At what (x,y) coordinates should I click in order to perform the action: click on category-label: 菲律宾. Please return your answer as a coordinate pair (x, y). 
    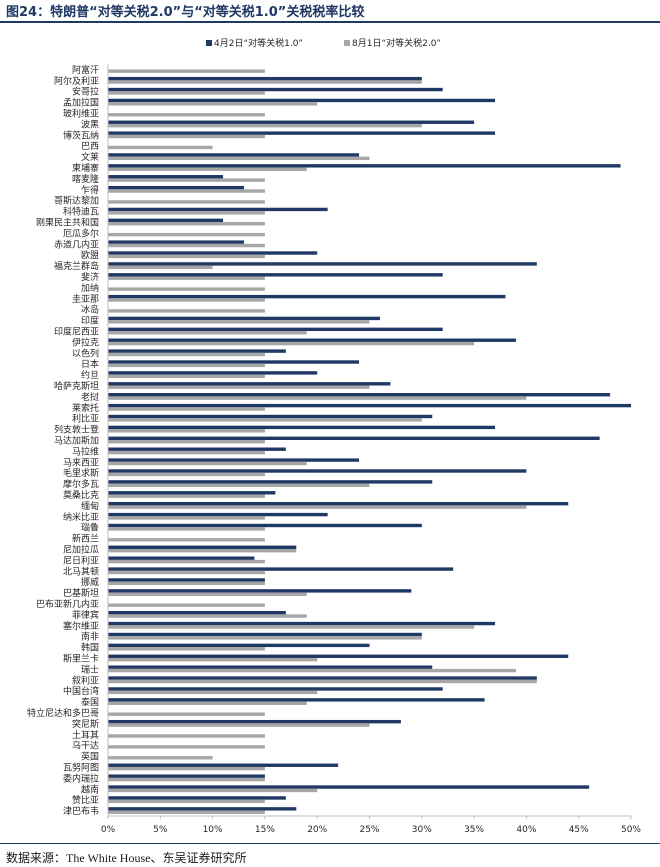
    Looking at the image, I should click on (85, 615).